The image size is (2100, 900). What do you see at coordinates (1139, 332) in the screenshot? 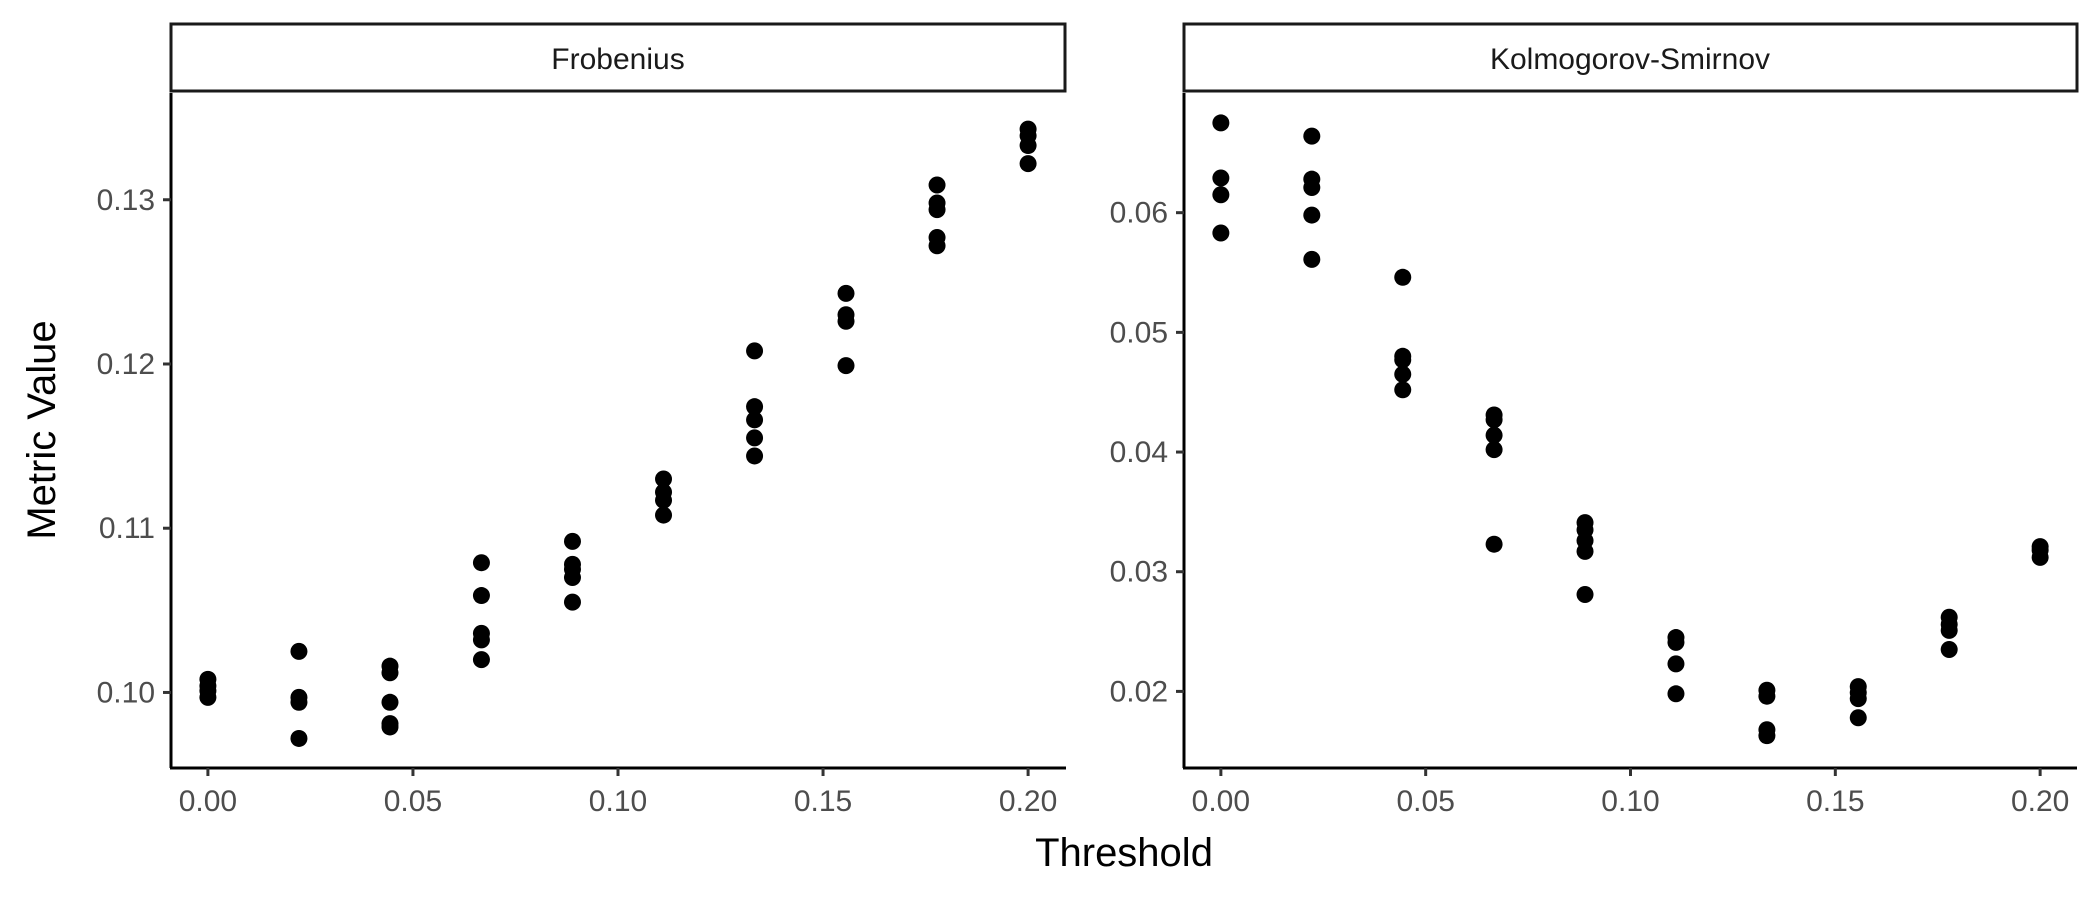
I see `y-tick-label-kolmogorov-smirnov: 0.05` at bounding box center [1139, 332].